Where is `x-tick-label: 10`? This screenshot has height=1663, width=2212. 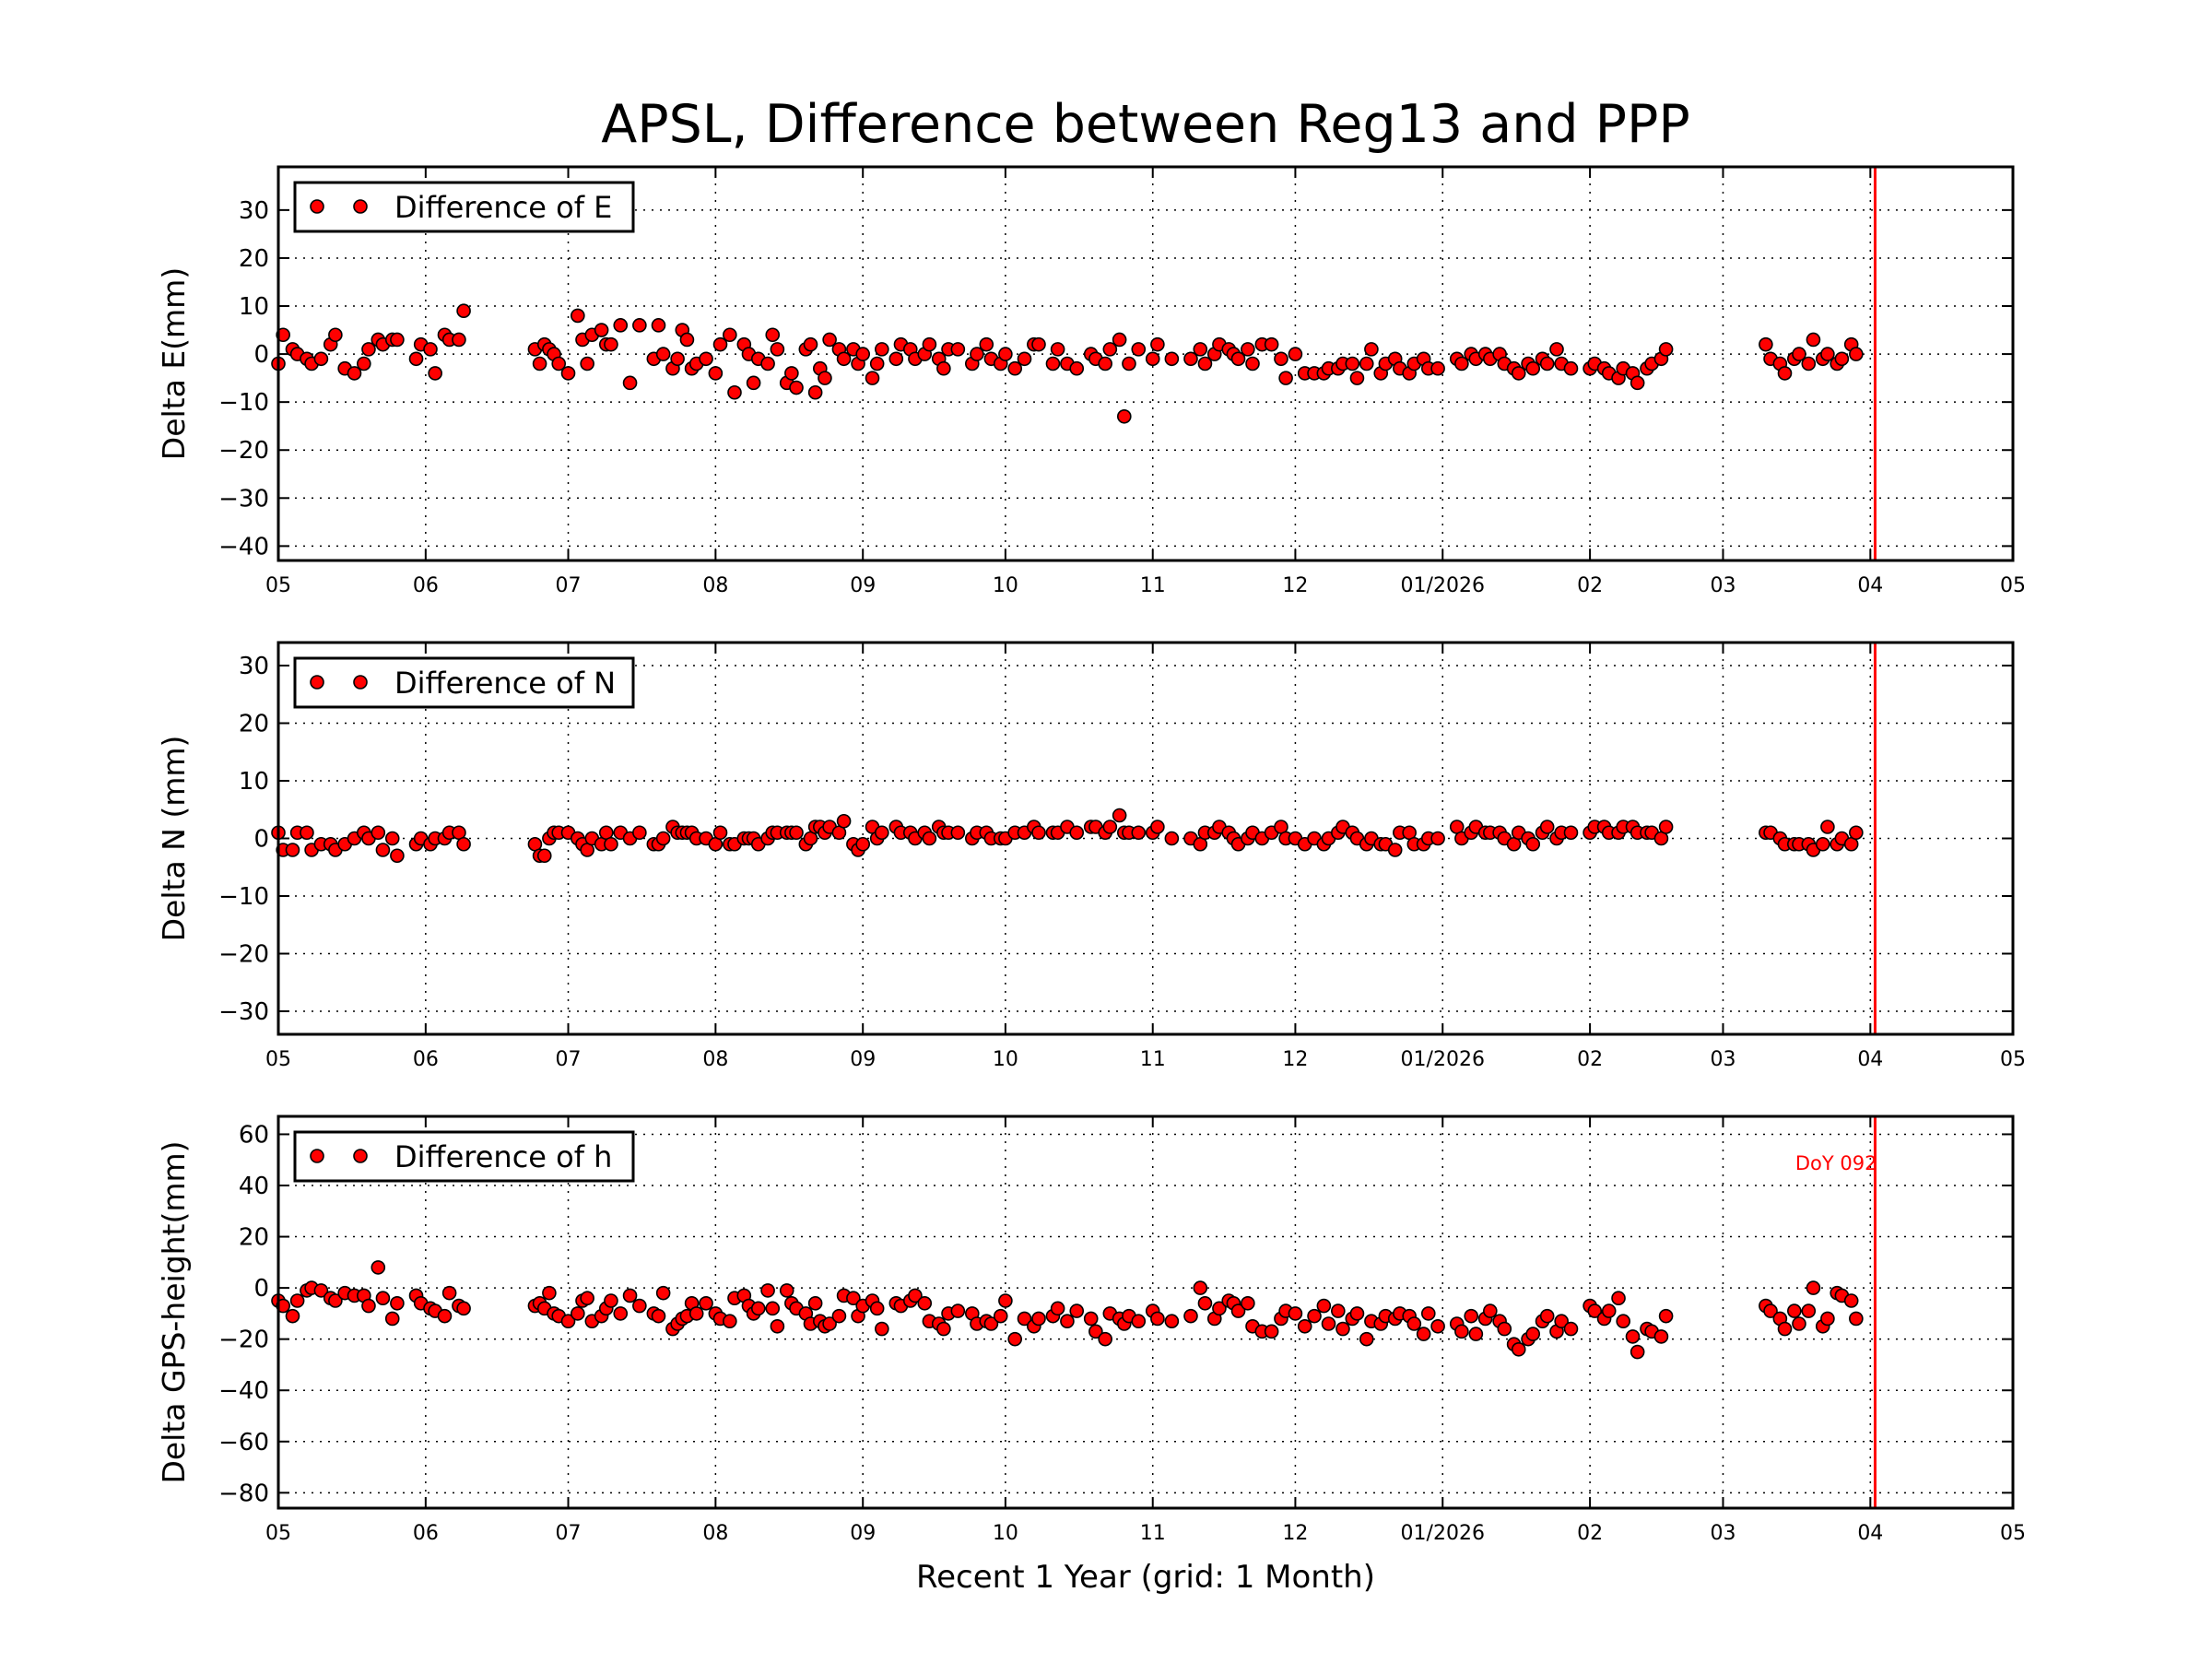 x-tick-label: 10 is located at coordinates (1005, 1059).